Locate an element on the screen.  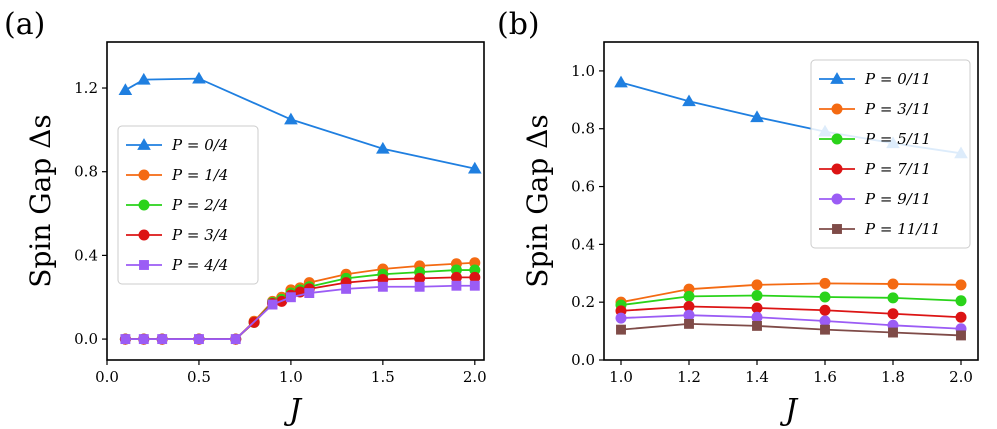
x-tick-label-b-5: 2.0 is located at coordinates (961, 377).